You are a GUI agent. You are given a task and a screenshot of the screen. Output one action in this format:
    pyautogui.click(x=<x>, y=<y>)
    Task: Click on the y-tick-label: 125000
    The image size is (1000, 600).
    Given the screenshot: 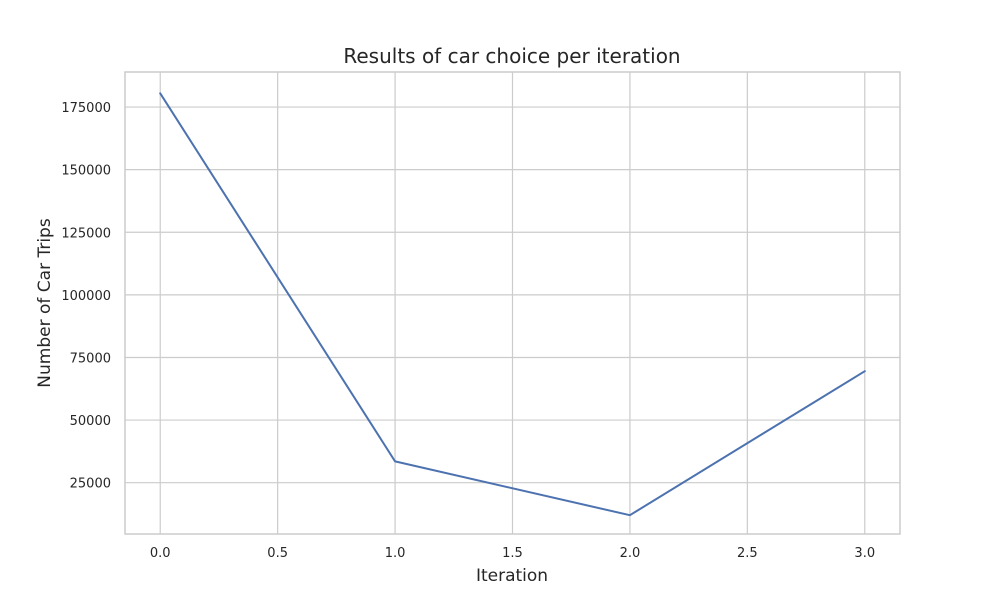 What is the action you would take?
    pyautogui.click(x=86, y=233)
    